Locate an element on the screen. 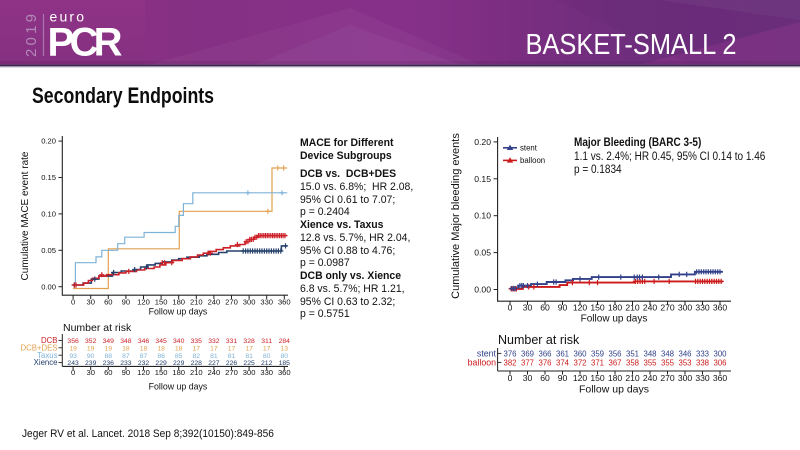  svg-text: 374 is located at coordinates (563, 362).